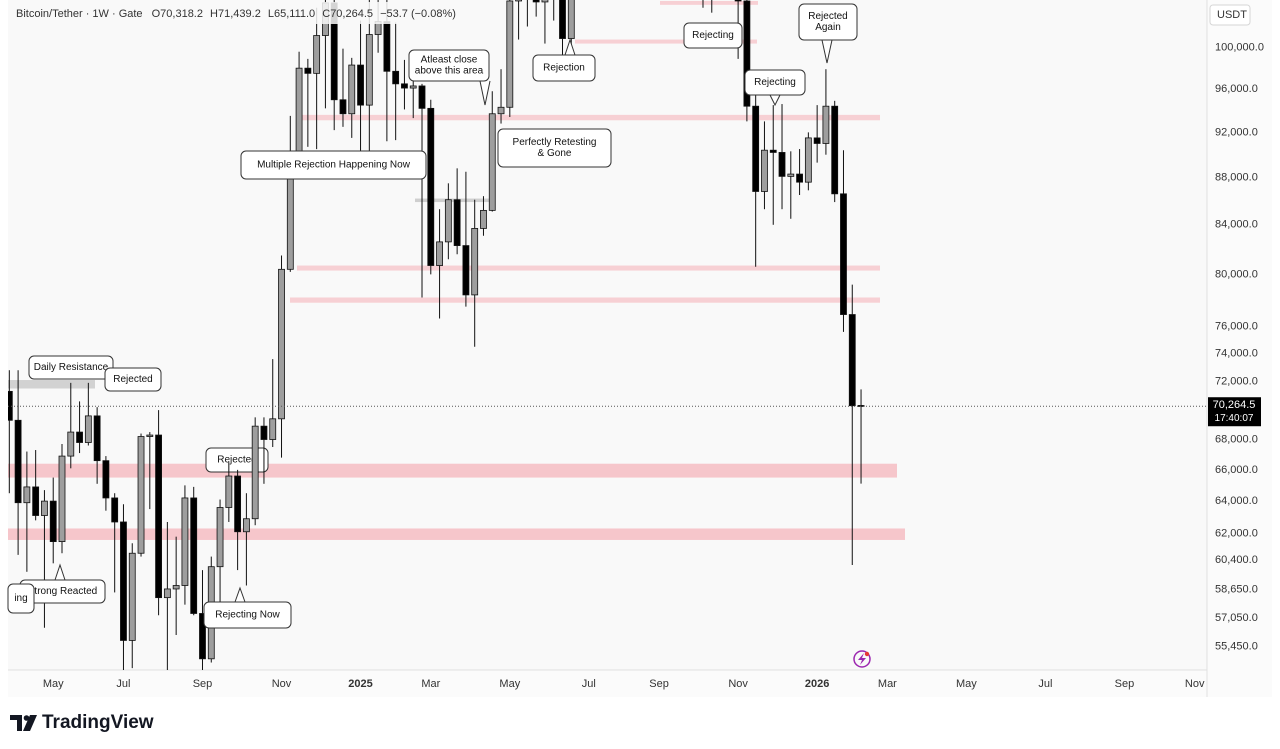  What do you see at coordinates (63, 591) in the screenshot?
I see `annotation-text: Strong Reacted` at bounding box center [63, 591].